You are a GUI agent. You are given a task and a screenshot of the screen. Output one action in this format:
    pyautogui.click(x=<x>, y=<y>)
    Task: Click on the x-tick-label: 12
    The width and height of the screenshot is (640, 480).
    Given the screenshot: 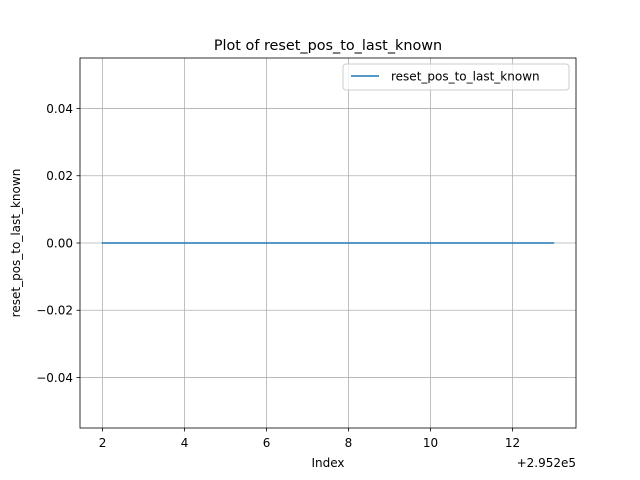 What is the action you would take?
    pyautogui.click(x=512, y=443)
    